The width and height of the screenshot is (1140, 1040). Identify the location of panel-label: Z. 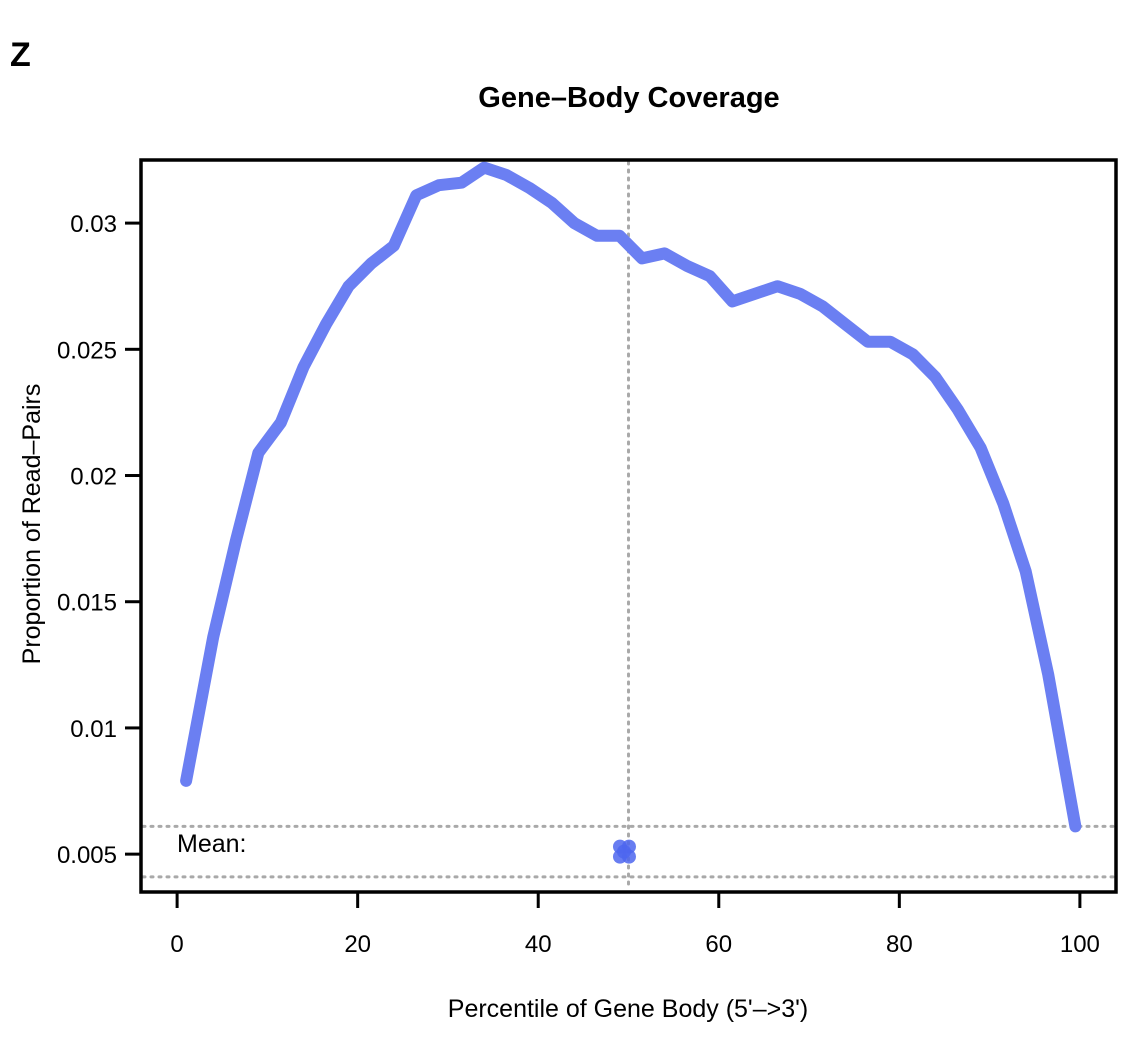
(20, 55).